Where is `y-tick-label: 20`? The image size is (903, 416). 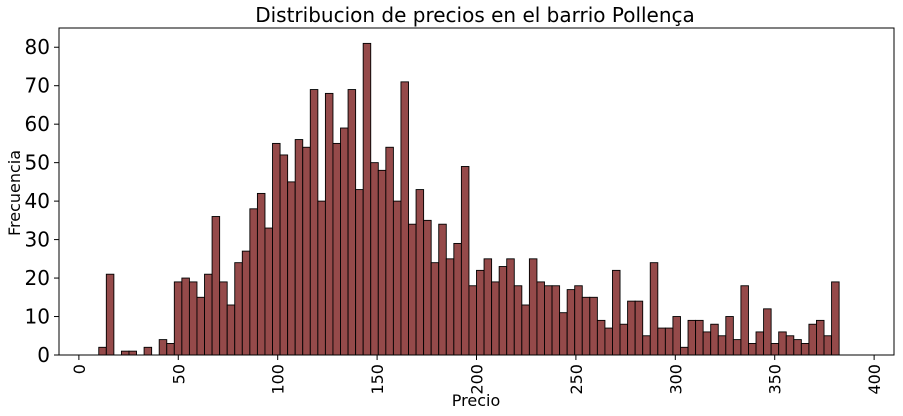 y-tick-label: 20 is located at coordinates (37, 278).